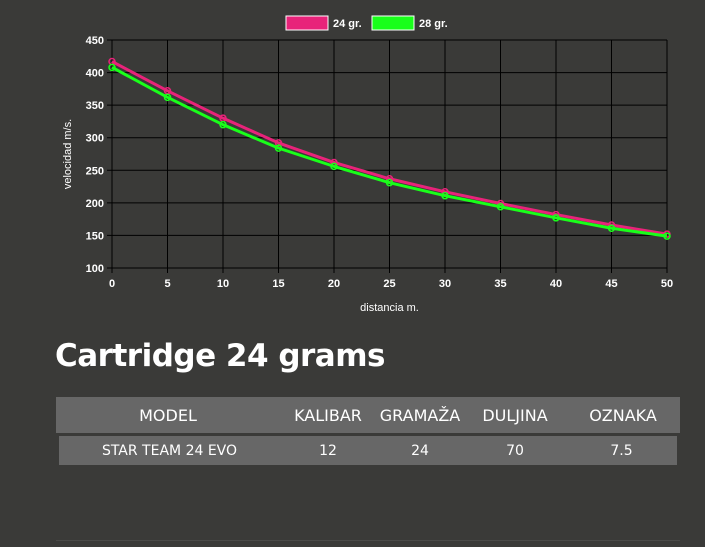 The width and height of the screenshot is (705, 547). I want to click on x-tick-label: 10, so click(223, 284).